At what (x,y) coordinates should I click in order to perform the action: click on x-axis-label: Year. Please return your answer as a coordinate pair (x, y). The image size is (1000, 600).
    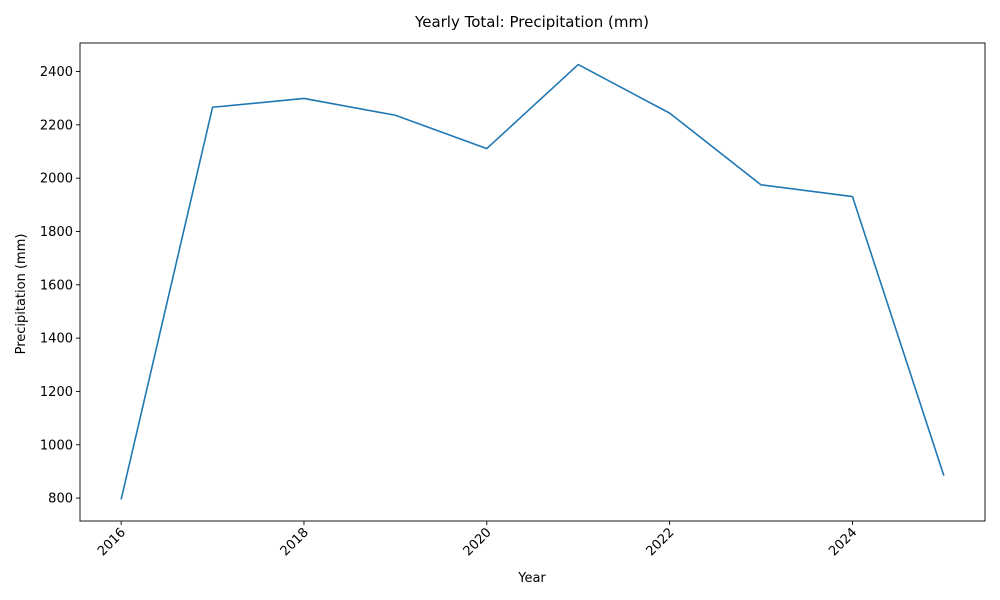
    Looking at the image, I should click on (531, 578).